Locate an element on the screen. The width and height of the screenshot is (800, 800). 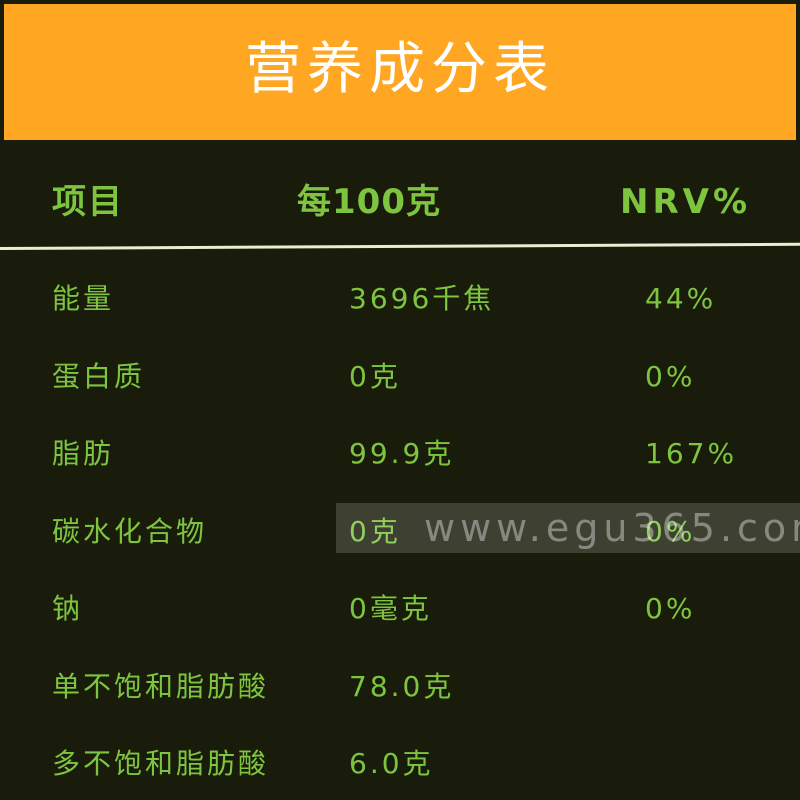
header-nrv: NRV% is located at coordinates (686, 202).